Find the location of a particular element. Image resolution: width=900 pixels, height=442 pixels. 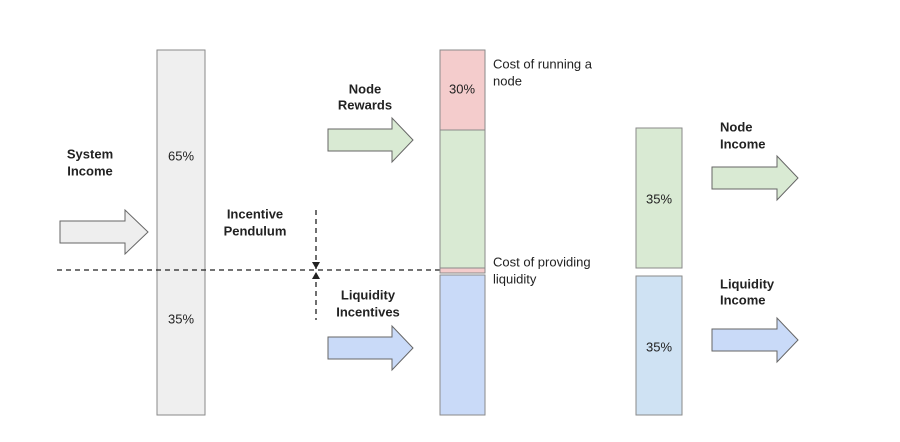

label: Incentives is located at coordinates (368, 311).